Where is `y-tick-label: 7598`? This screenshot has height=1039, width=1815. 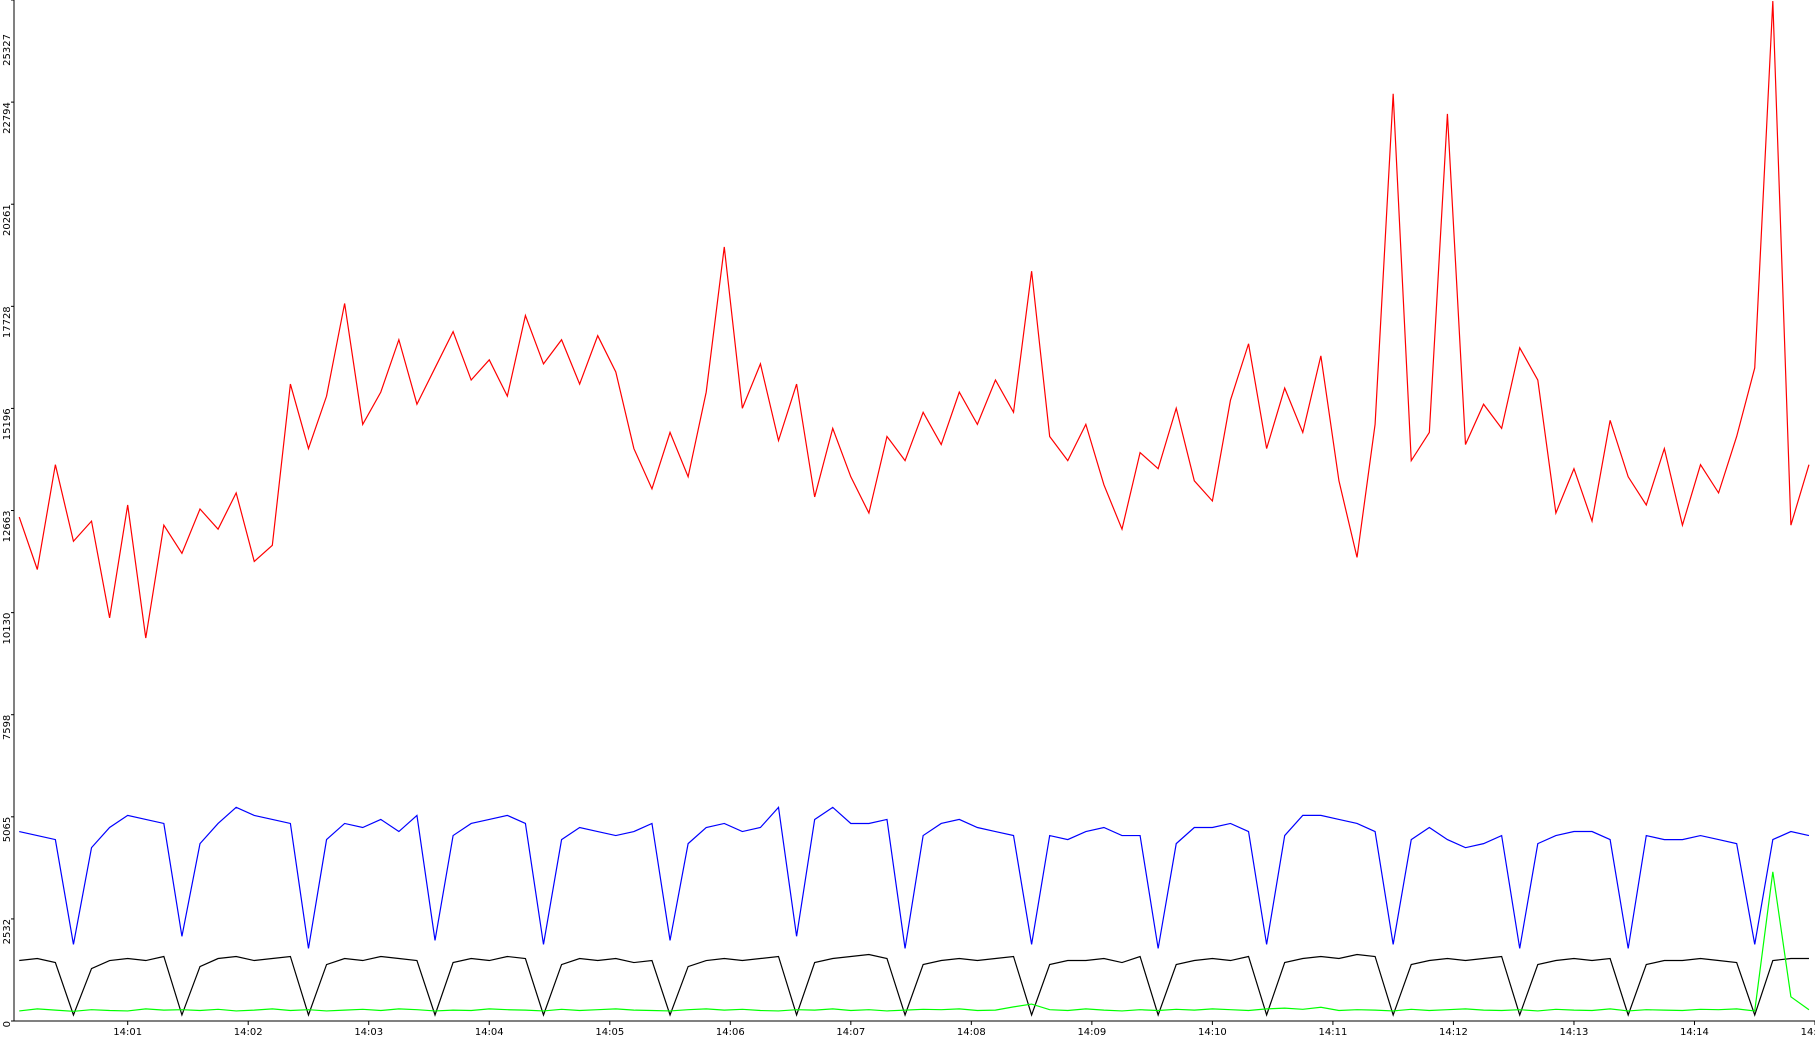 y-tick-label: 7598 is located at coordinates (7, 727).